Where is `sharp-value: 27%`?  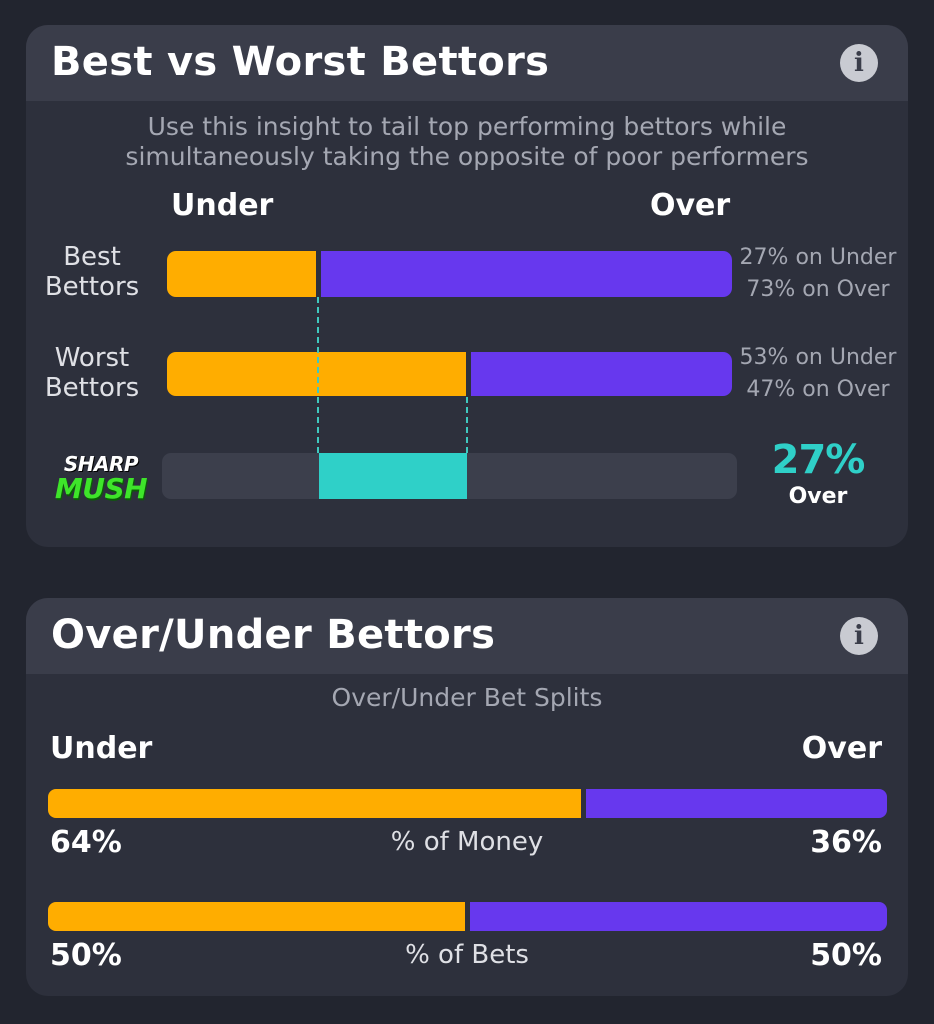 sharp-value: 27% is located at coordinates (818, 460).